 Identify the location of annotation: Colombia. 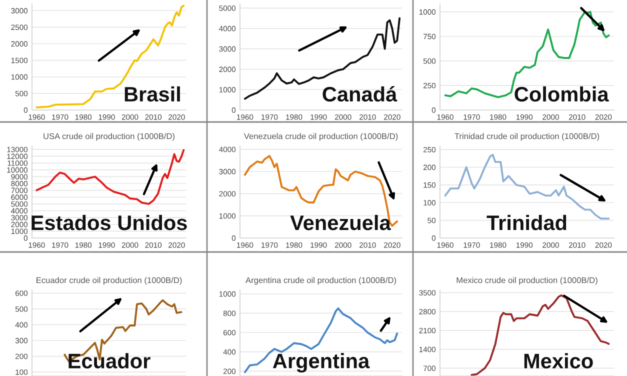
(561, 94).